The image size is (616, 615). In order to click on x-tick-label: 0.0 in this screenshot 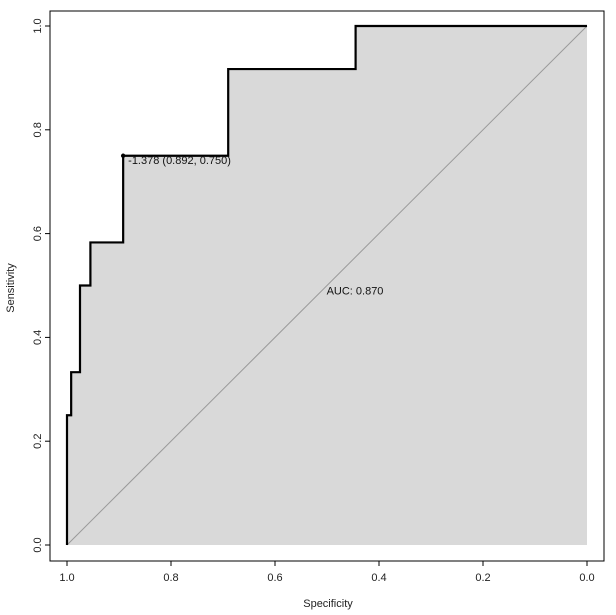, I will do `click(586, 578)`.